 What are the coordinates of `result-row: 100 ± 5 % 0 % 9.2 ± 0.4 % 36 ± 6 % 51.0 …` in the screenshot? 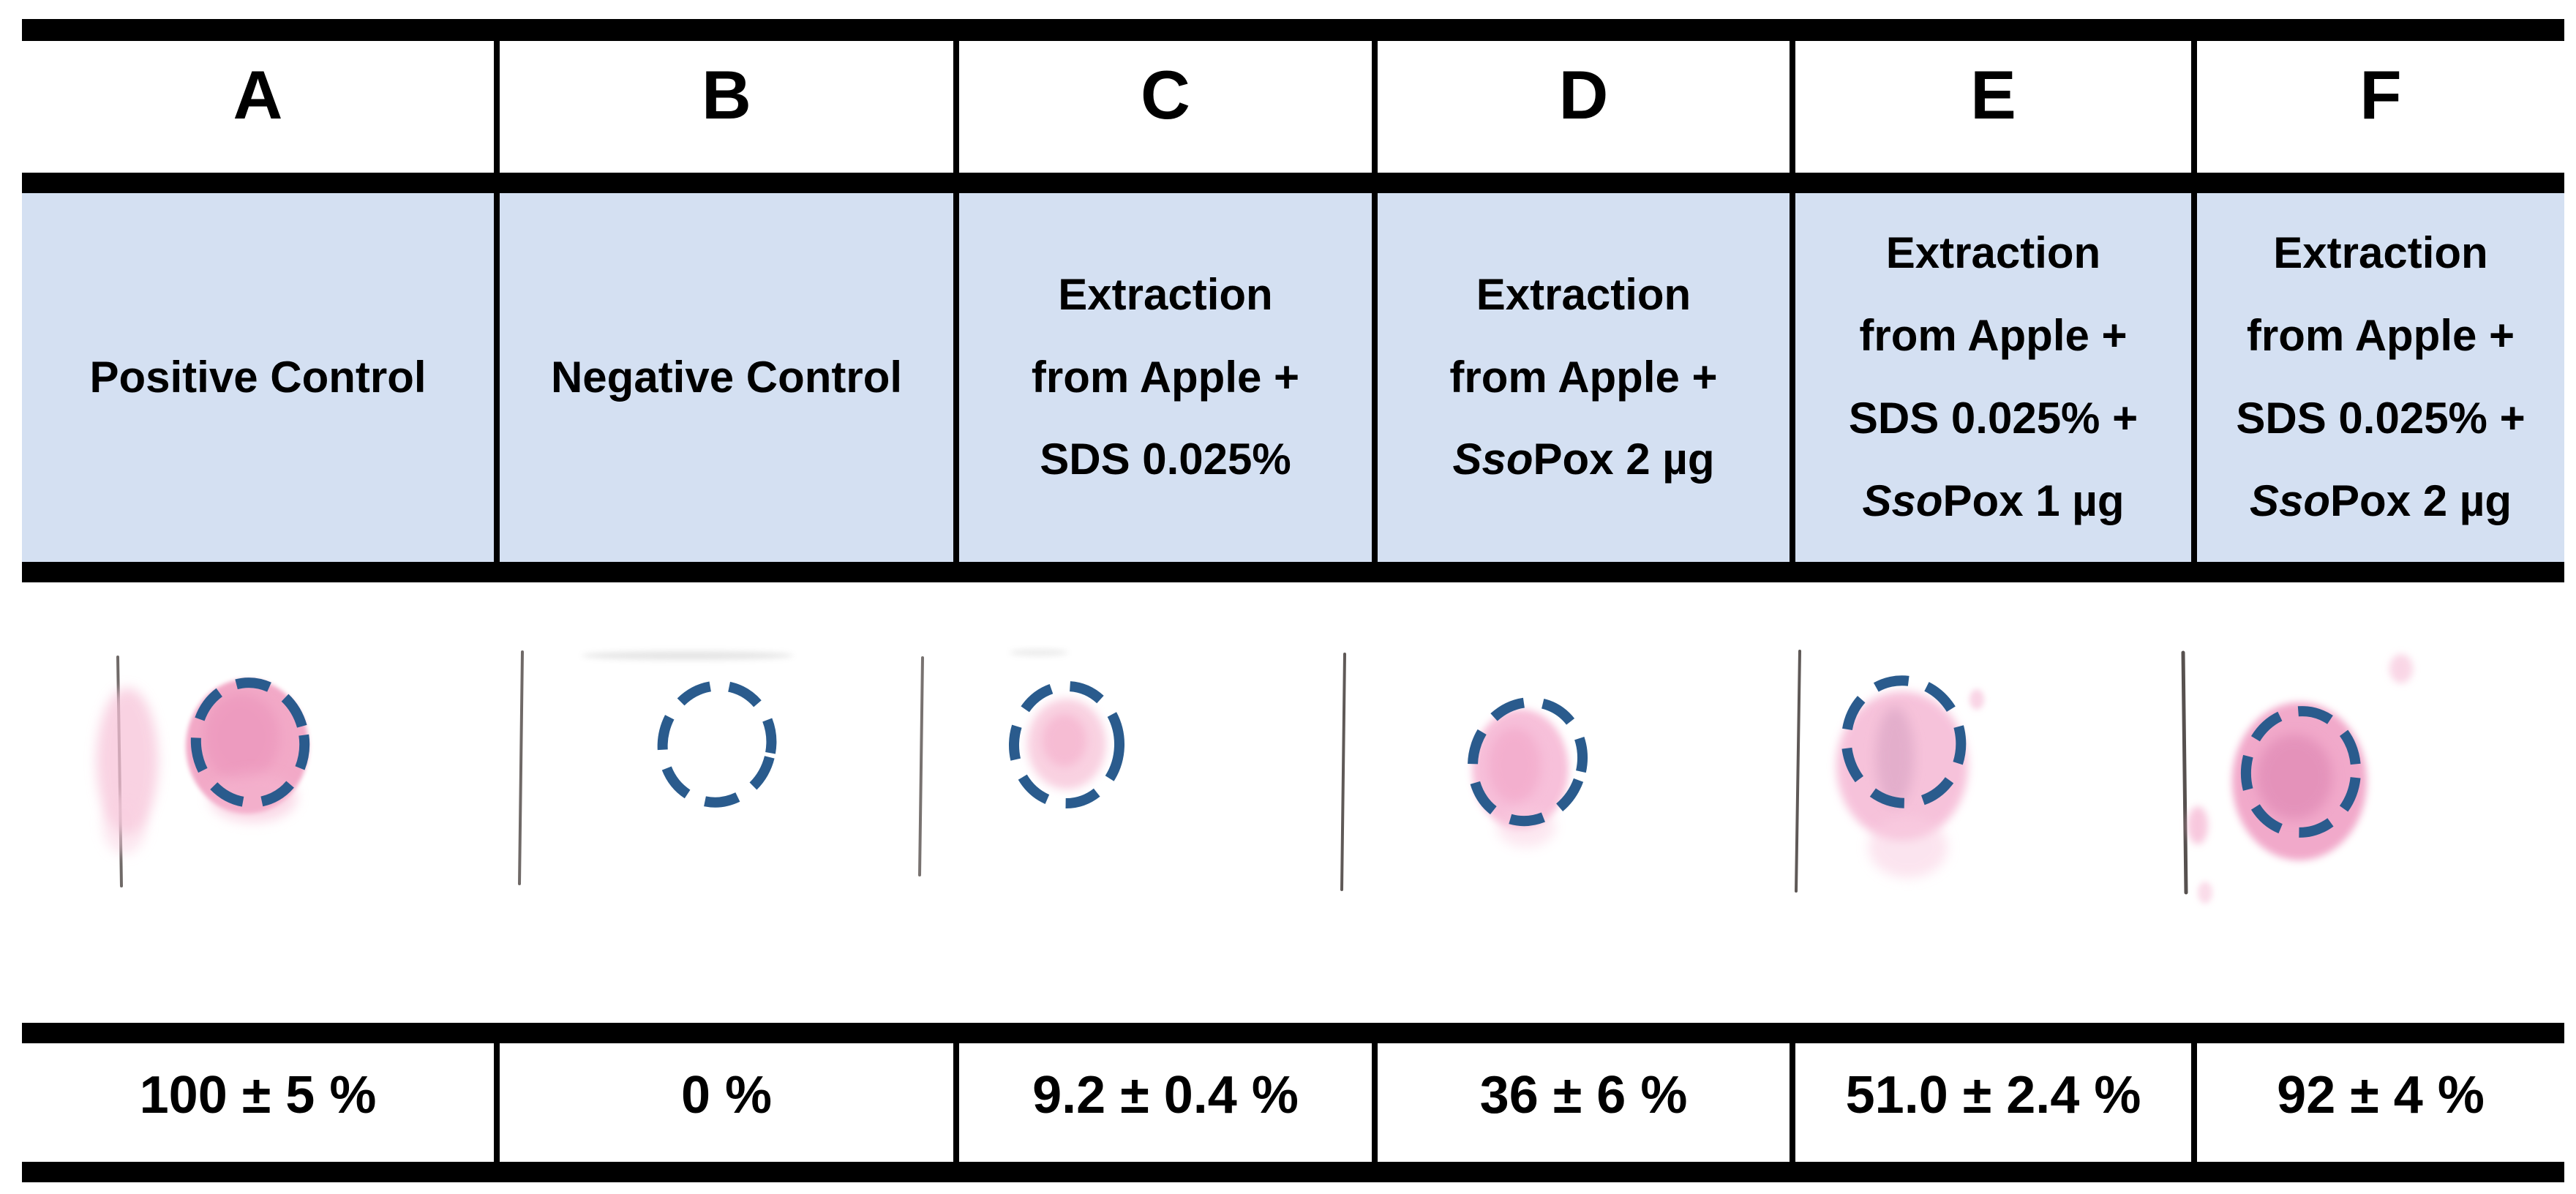 It's located at (1293, 1102).